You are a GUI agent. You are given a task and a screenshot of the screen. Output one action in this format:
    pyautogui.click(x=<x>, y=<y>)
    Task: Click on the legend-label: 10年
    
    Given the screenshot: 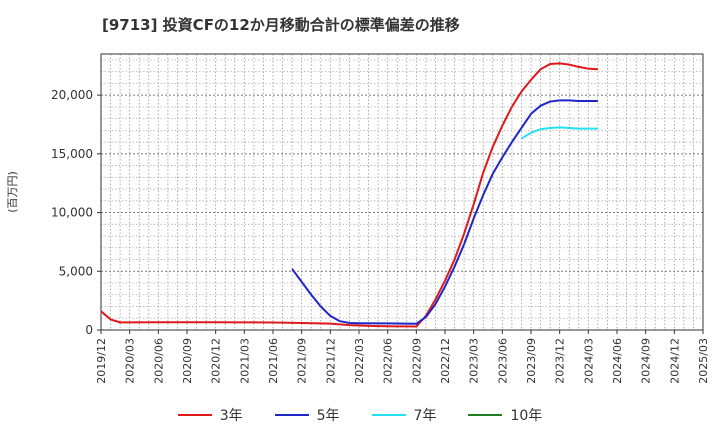 What is the action you would take?
    pyautogui.click(x=526, y=416)
    